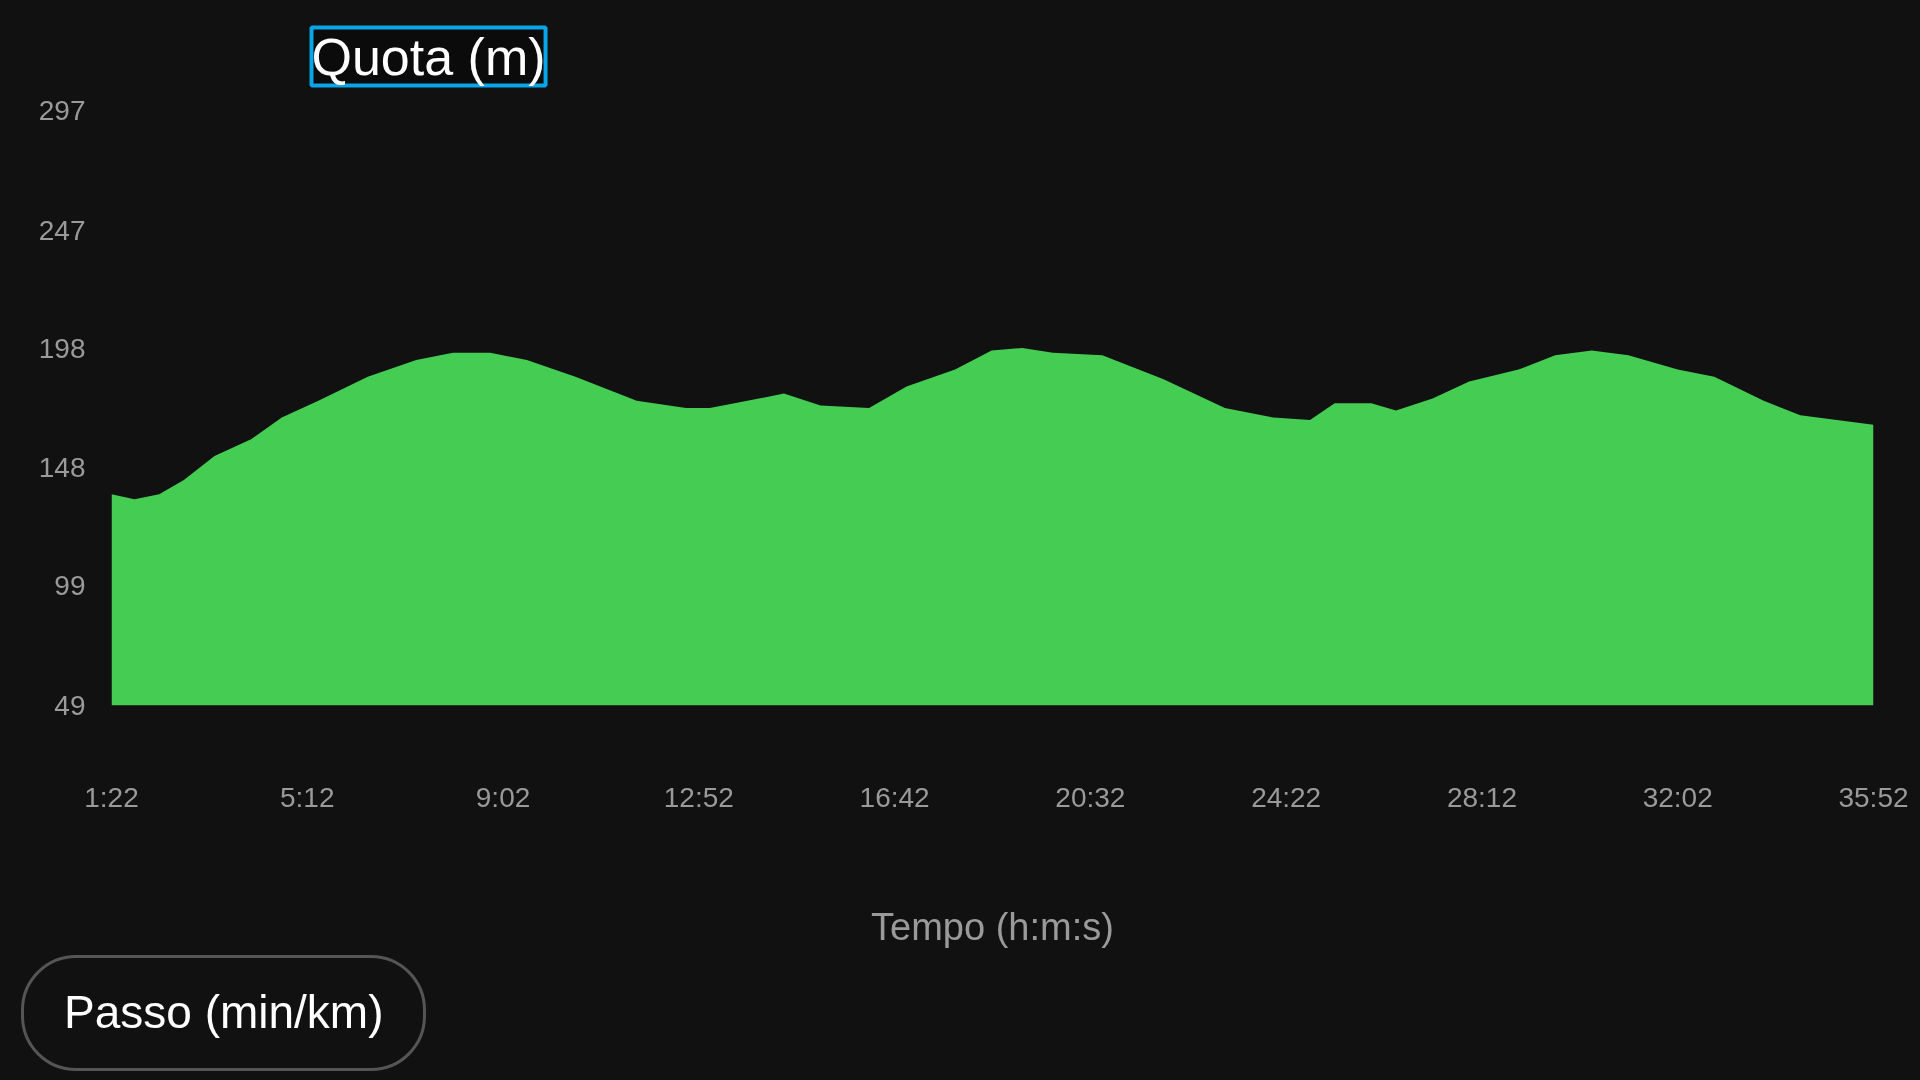 Image resolution: width=1920 pixels, height=1080 pixels. What do you see at coordinates (62, 230) in the screenshot?
I see `y-tick-label: 247` at bounding box center [62, 230].